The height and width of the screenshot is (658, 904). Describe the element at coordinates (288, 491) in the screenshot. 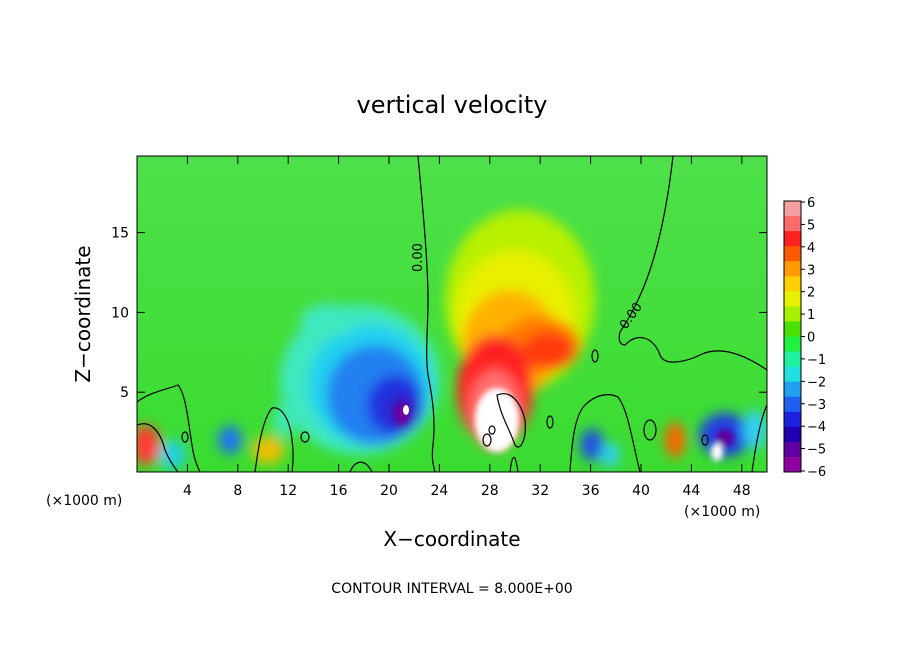

I see `x-tick-label: 12` at that location.